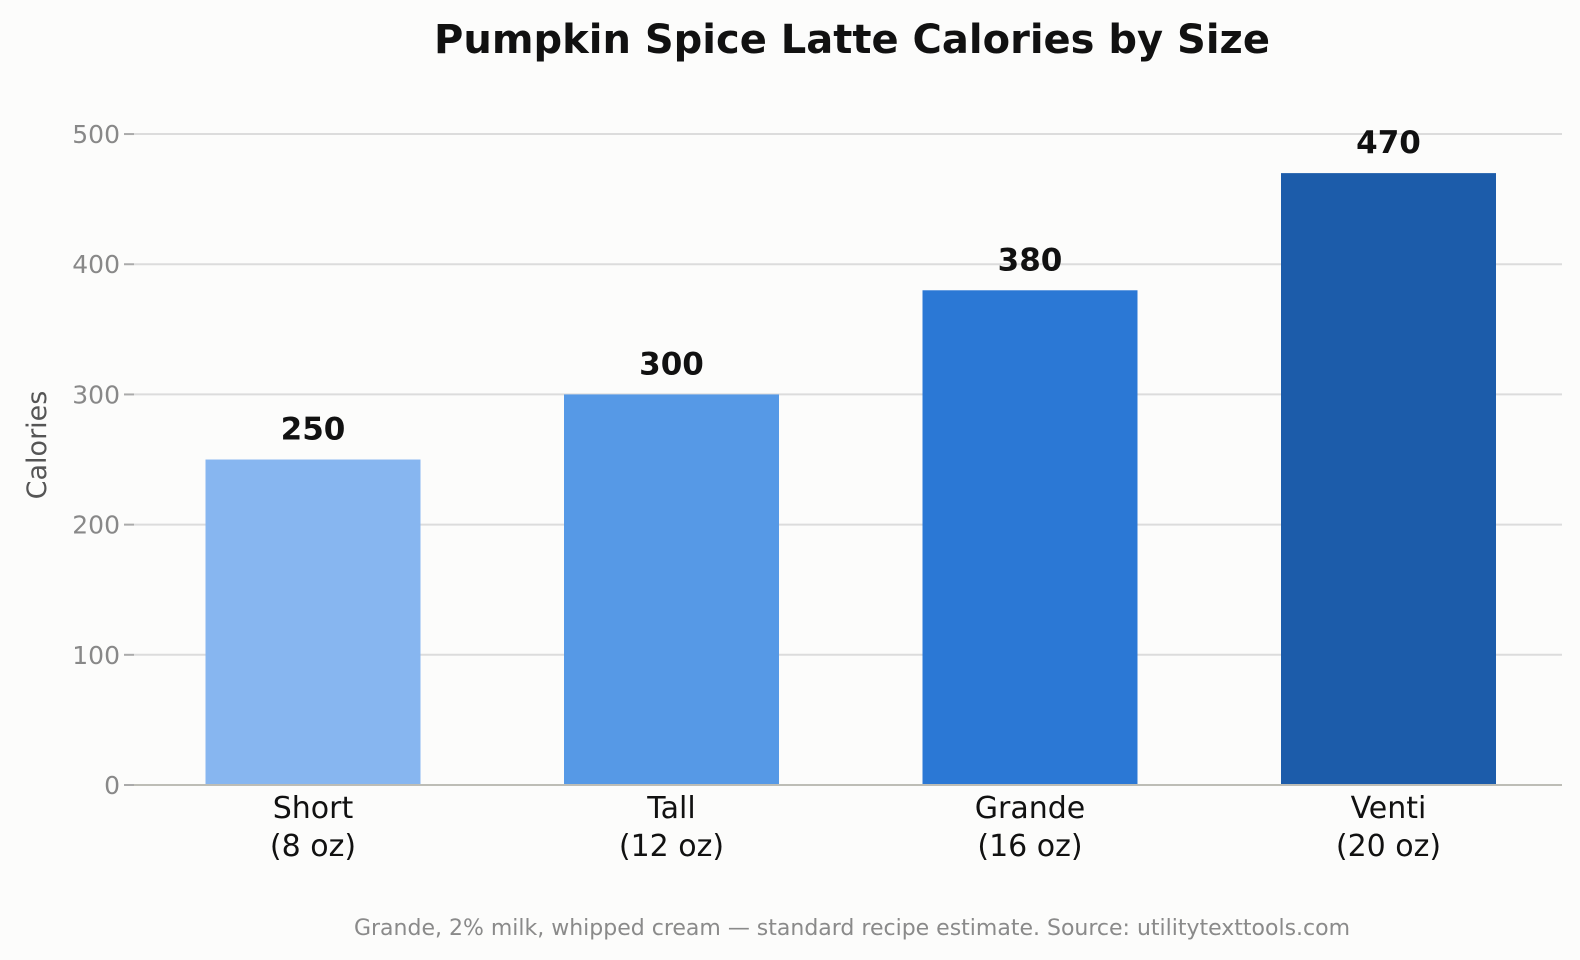 The height and width of the screenshot is (960, 1580). I want to click on x-tick-label: (16 oz), so click(1029, 846).